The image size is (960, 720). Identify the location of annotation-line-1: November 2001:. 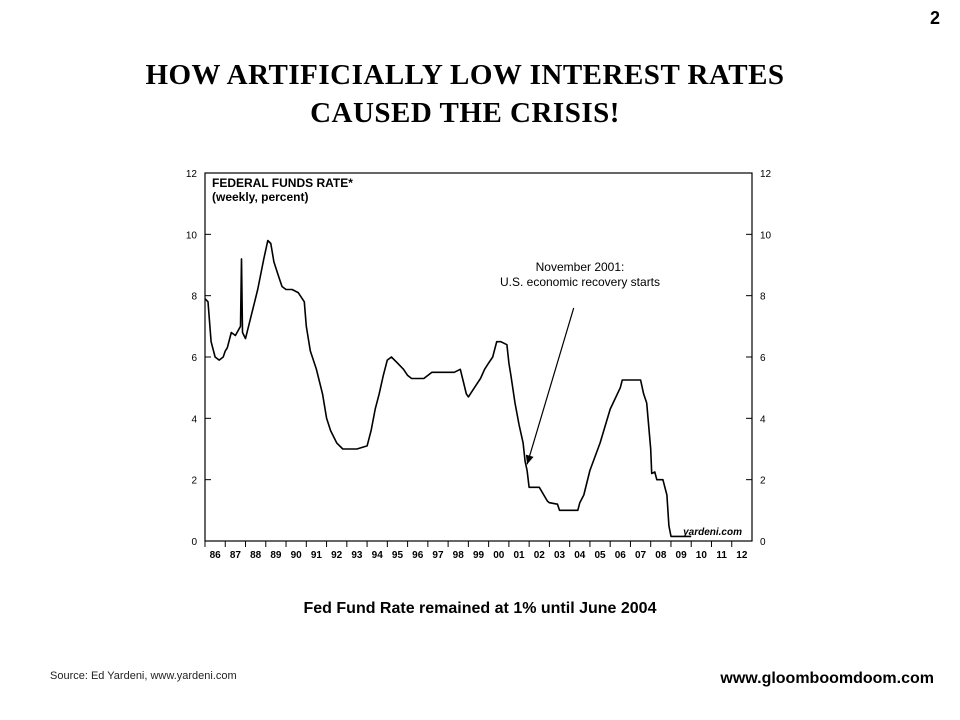
(580, 267).